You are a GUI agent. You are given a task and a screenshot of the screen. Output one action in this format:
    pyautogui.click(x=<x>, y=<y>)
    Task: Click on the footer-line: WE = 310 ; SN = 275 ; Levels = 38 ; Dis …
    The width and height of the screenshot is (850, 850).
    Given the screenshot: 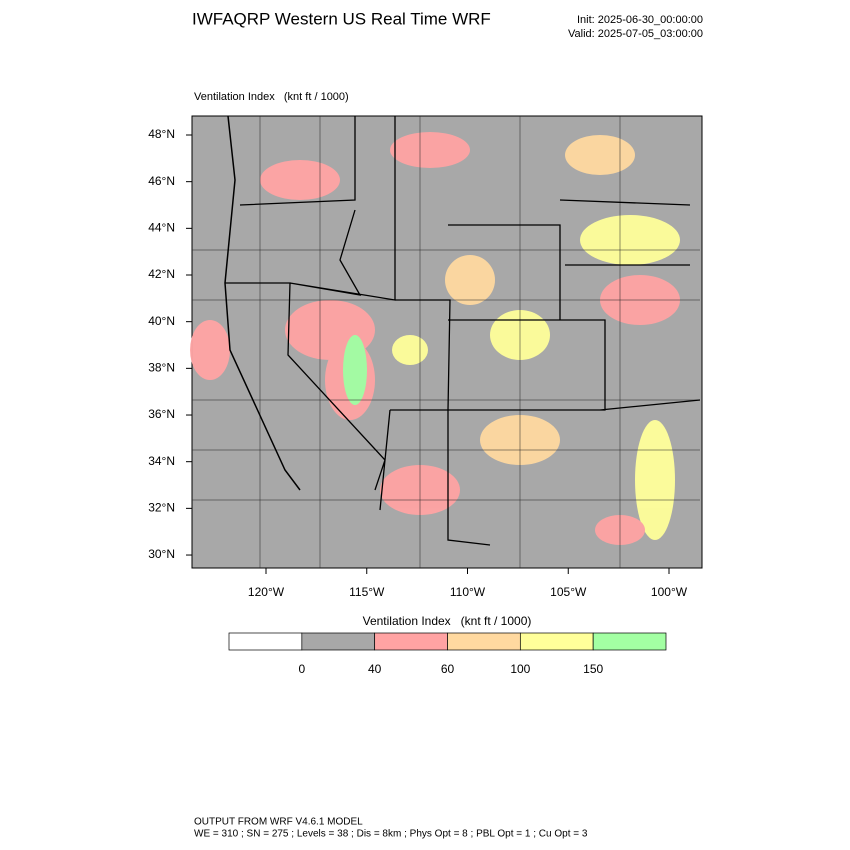 What is the action you would take?
    pyautogui.click(x=391, y=834)
    